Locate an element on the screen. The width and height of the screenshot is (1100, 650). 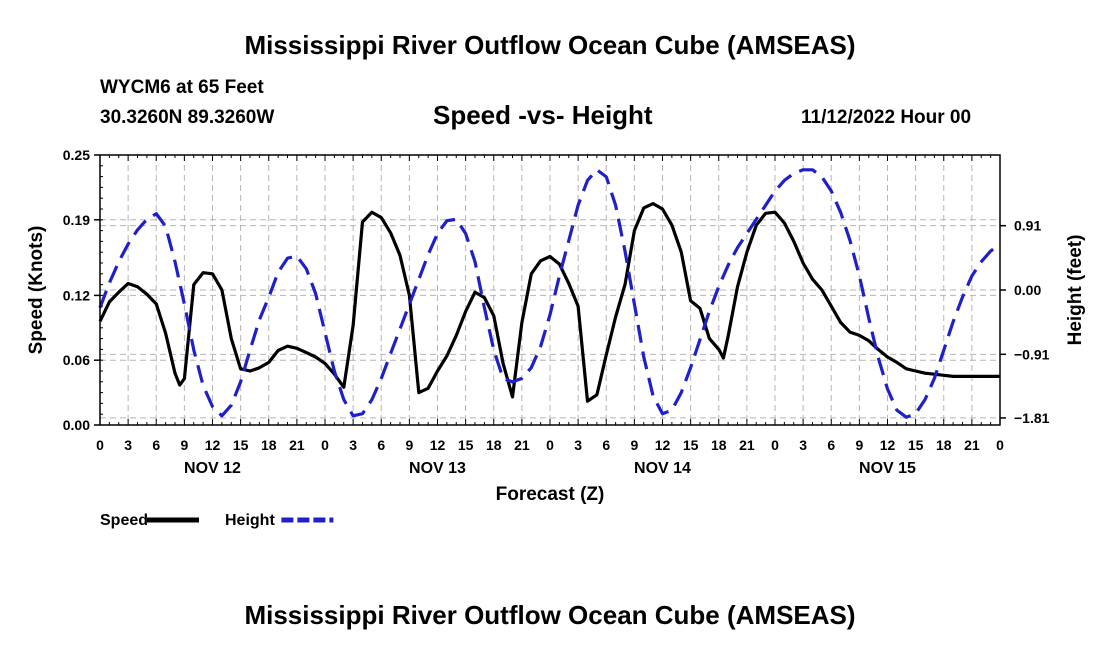
x-axis-title: Forecast (Z) is located at coordinates (550, 494).